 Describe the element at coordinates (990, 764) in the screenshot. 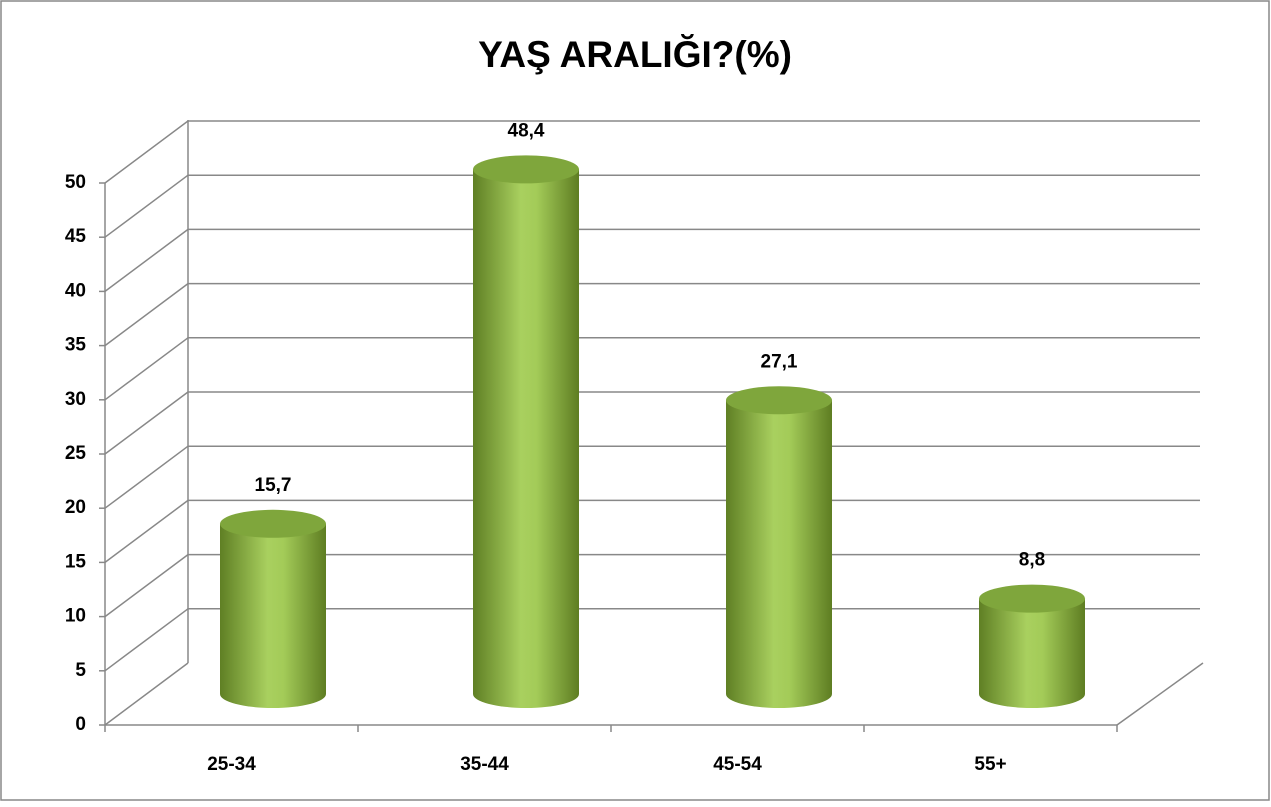

I see `x-tick-label: 55+` at that location.